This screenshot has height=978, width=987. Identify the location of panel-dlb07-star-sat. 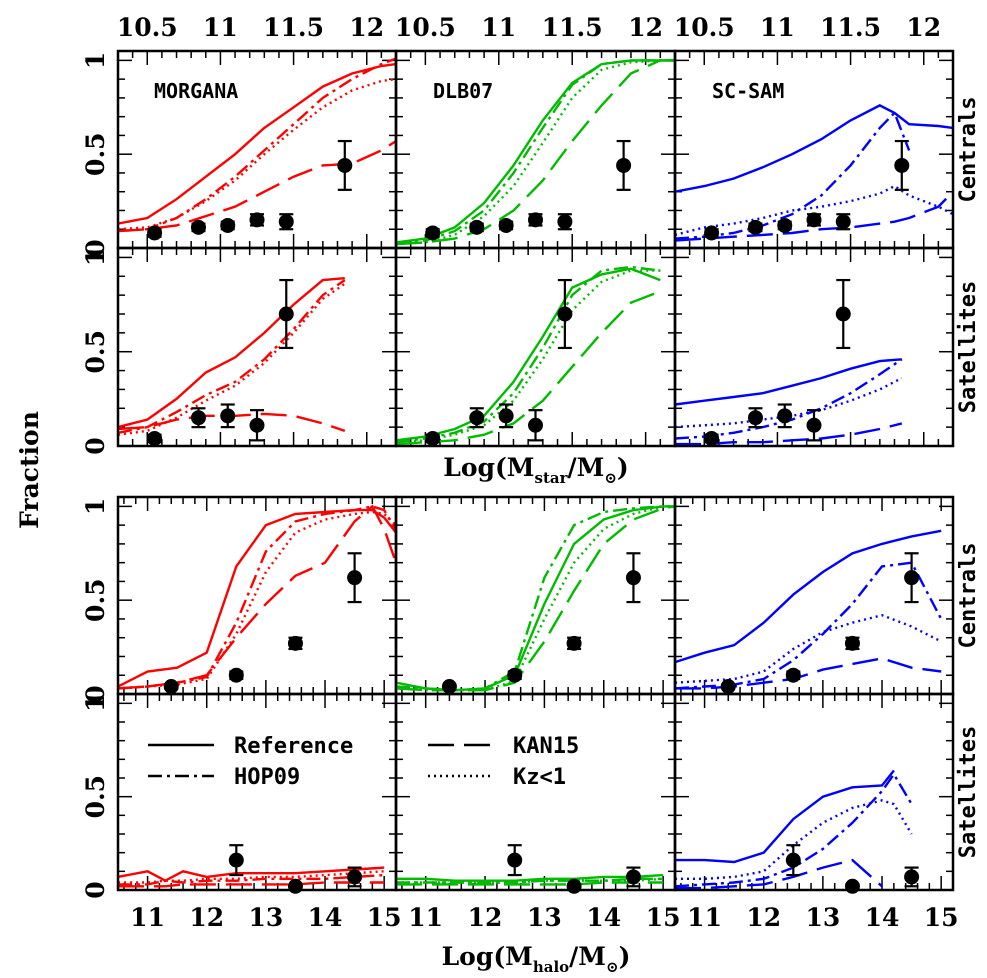
(535, 347).